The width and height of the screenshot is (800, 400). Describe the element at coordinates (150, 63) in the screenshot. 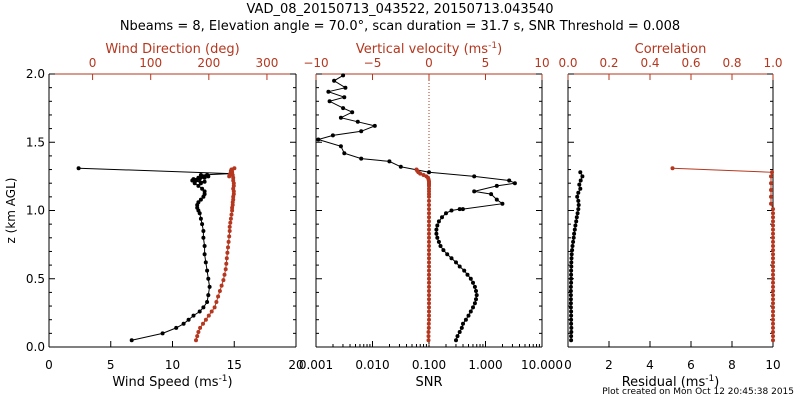

I see `top-tick-label: 100` at that location.